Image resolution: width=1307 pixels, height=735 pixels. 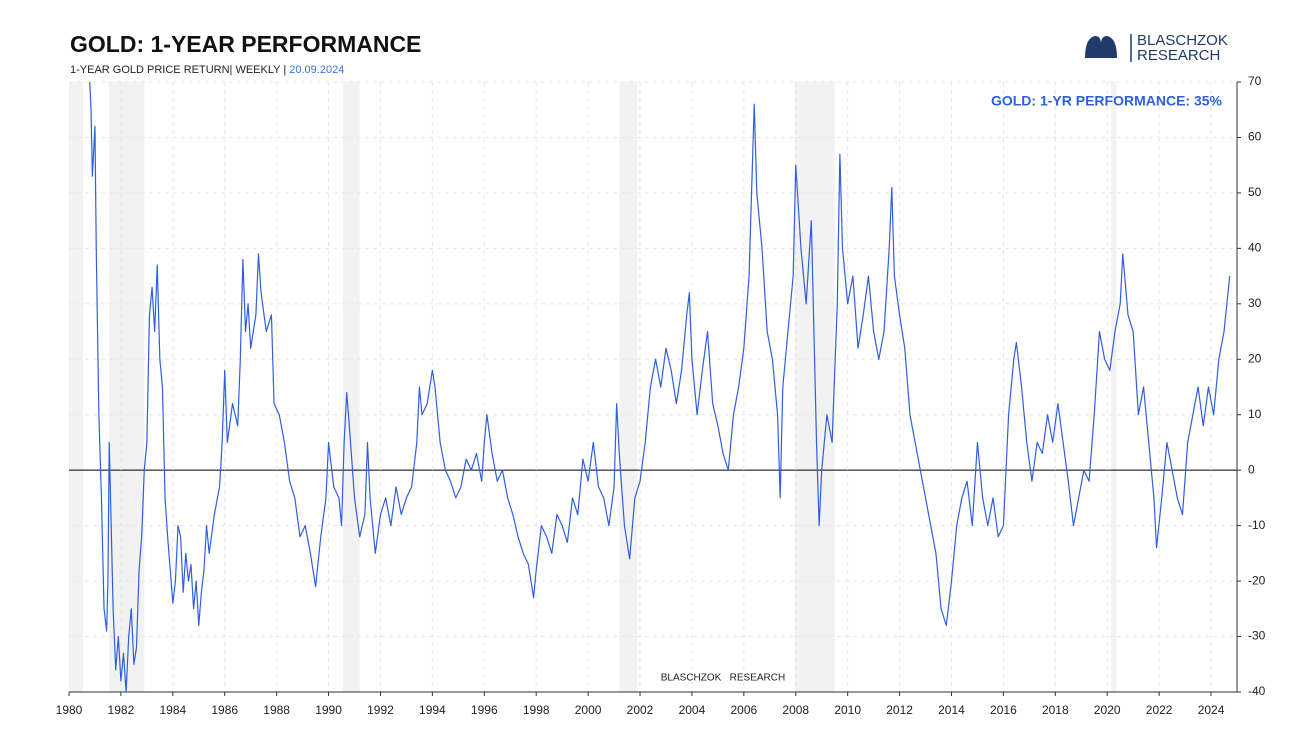 I want to click on y-tick-label: 0, so click(x=1251, y=469).